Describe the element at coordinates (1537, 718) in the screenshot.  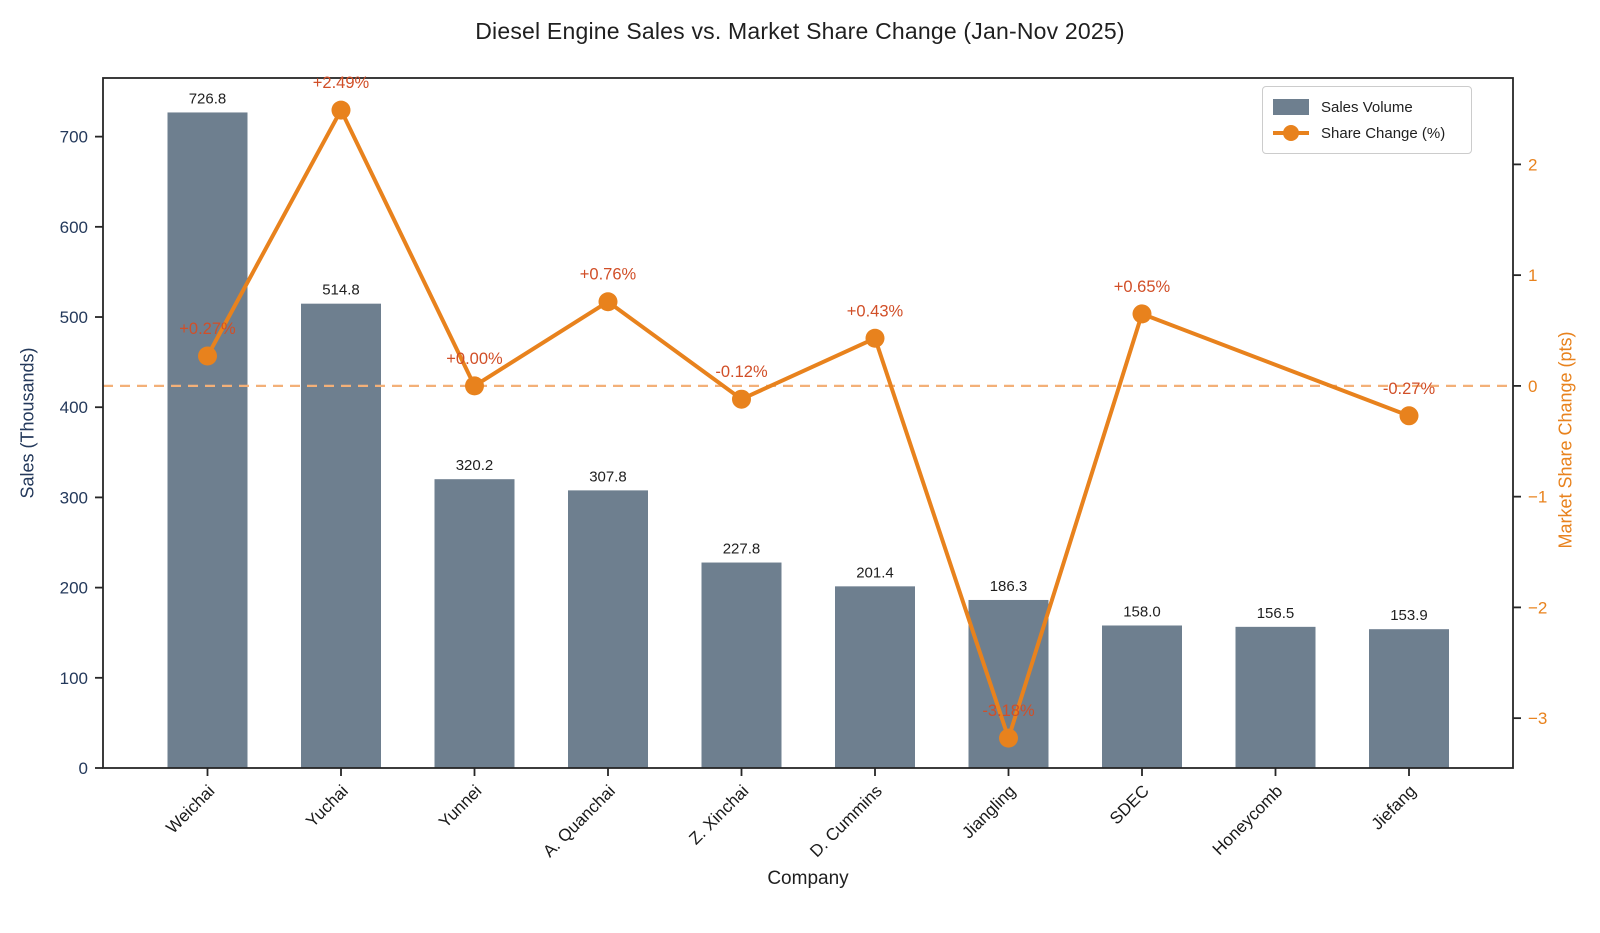
I see `y-right-tick-label--3: −3` at that location.